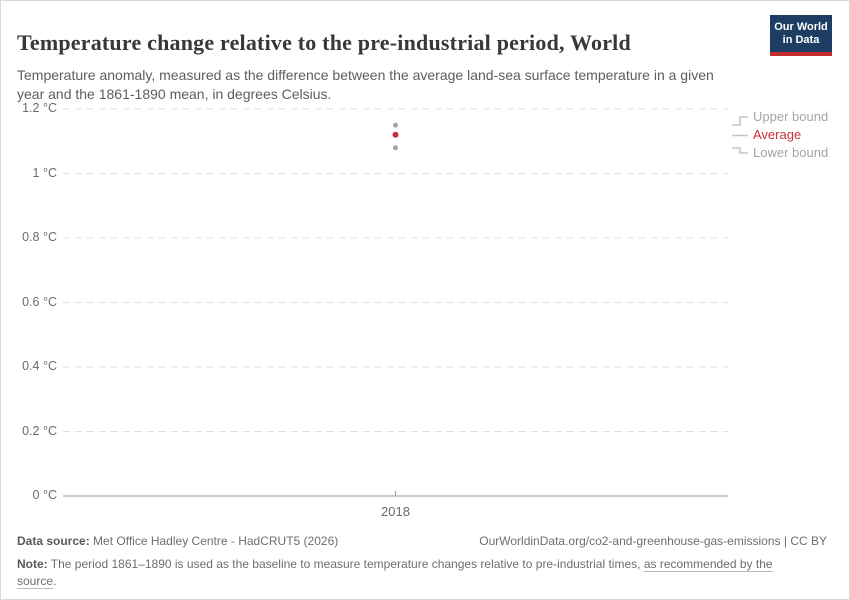  I want to click on note-source-link: as recommended by the source, so click(395, 572).